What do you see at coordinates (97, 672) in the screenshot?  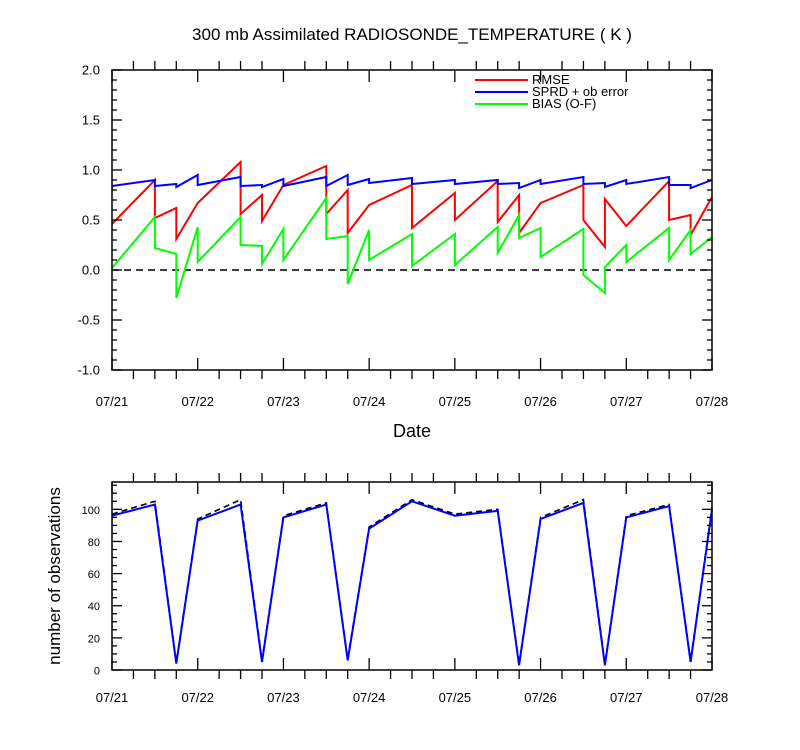 I see `y-tick-label: 0` at bounding box center [97, 672].